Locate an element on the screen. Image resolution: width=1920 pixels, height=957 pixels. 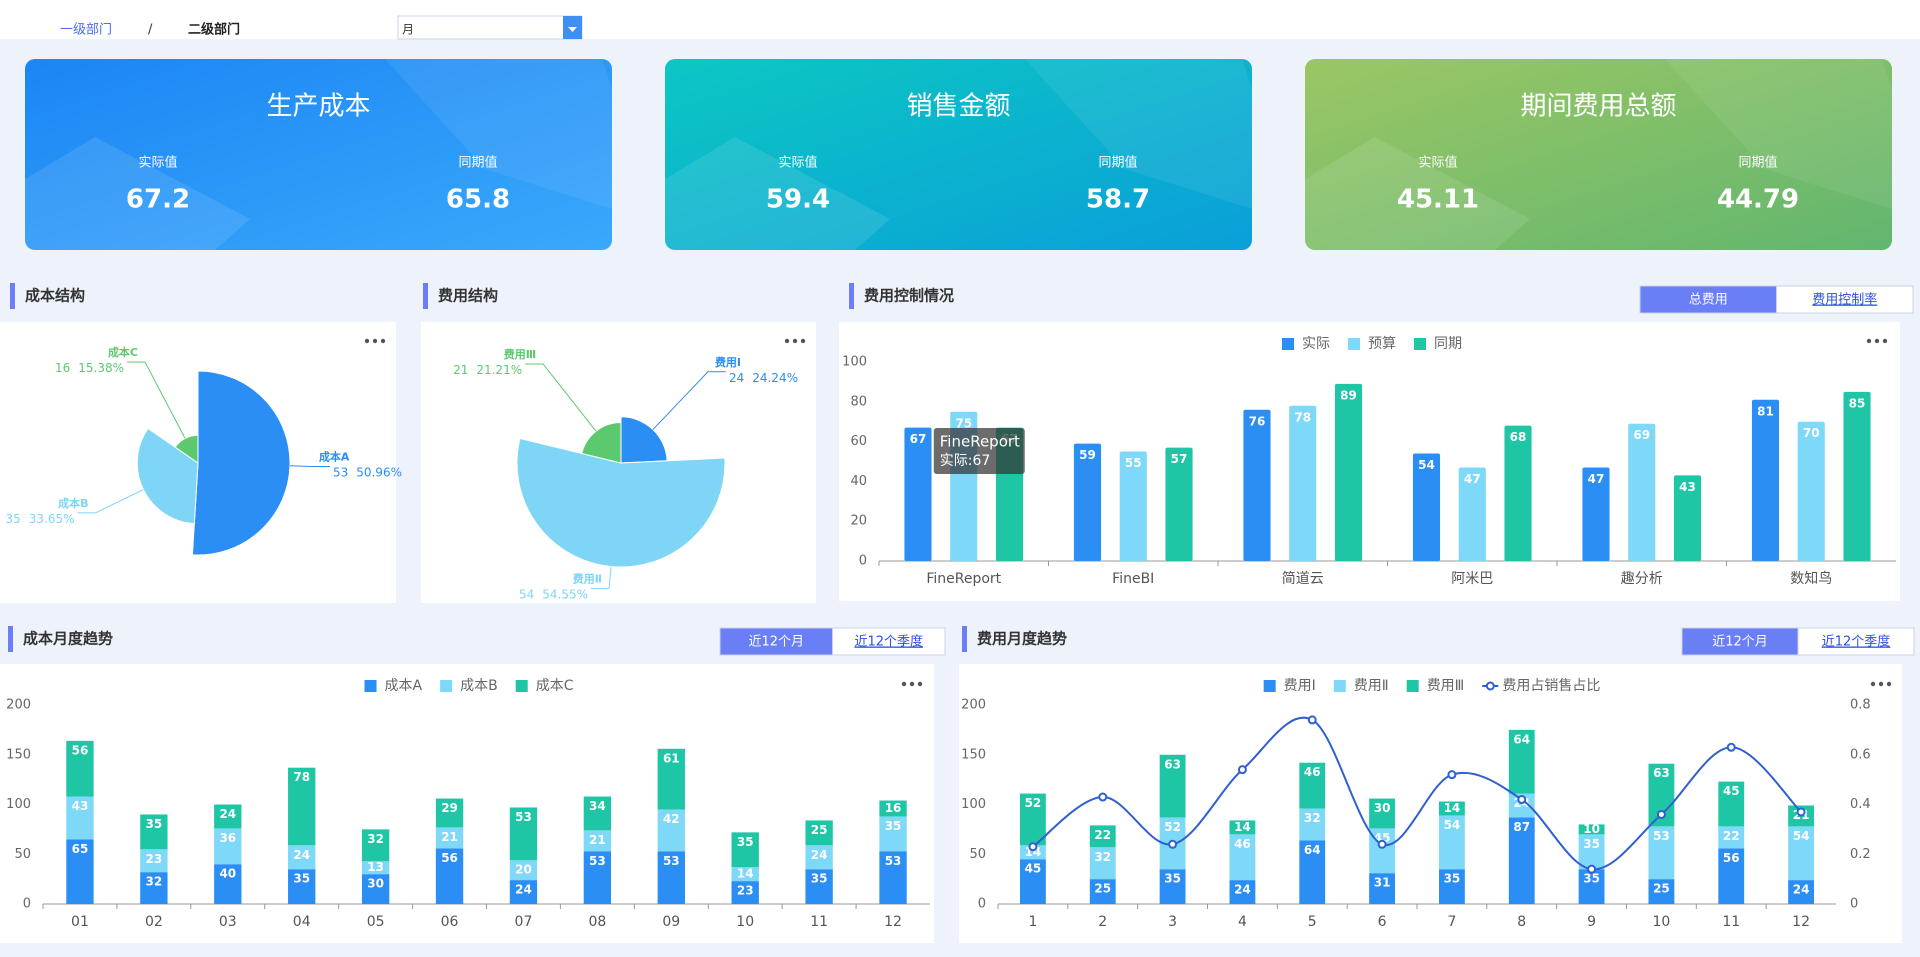
top-bar is located at coordinates (960, 19).